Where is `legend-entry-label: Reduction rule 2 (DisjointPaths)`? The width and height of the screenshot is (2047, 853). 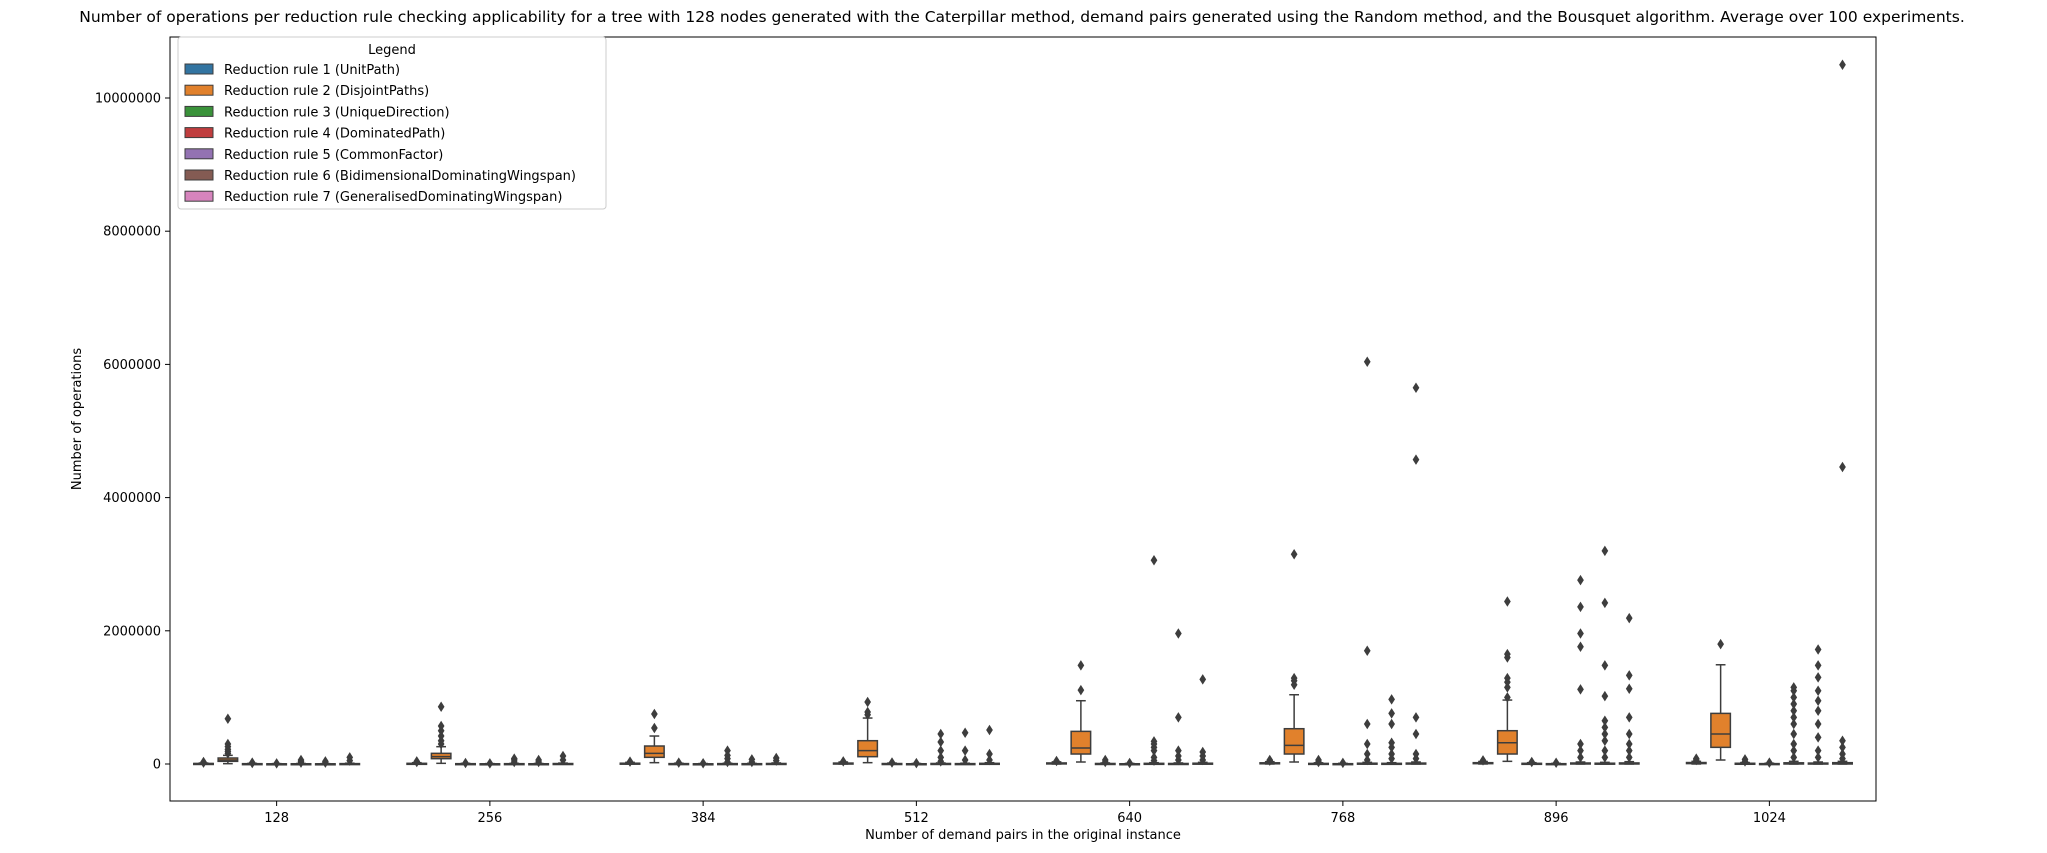
legend-entry-label: Reduction rule 2 (DisjointPaths) is located at coordinates (326, 91).